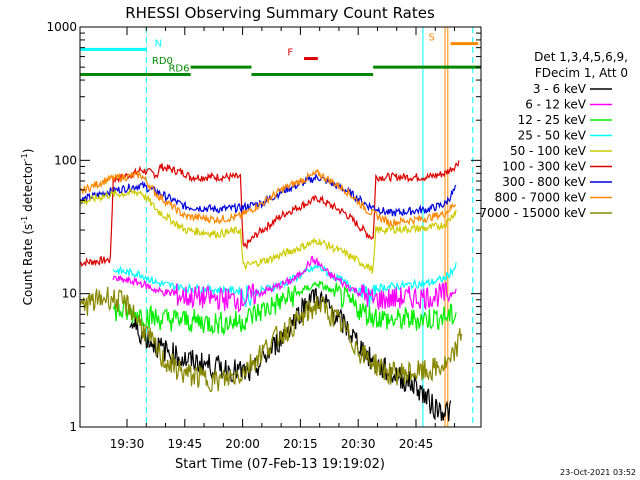 The width and height of the screenshot is (640, 480). Describe the element at coordinates (65, 160) in the screenshot. I see `y-tick-label: 100` at that location.